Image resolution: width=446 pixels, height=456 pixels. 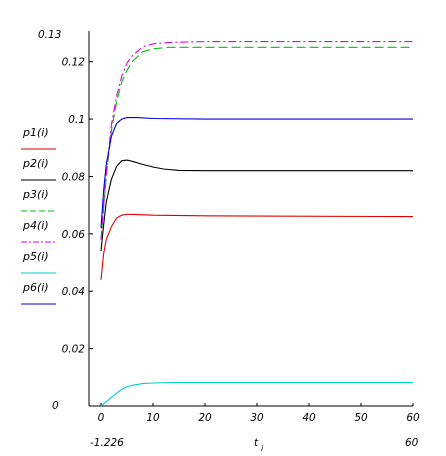 I want to click on y-tick-label: 0.1, so click(x=76, y=120).